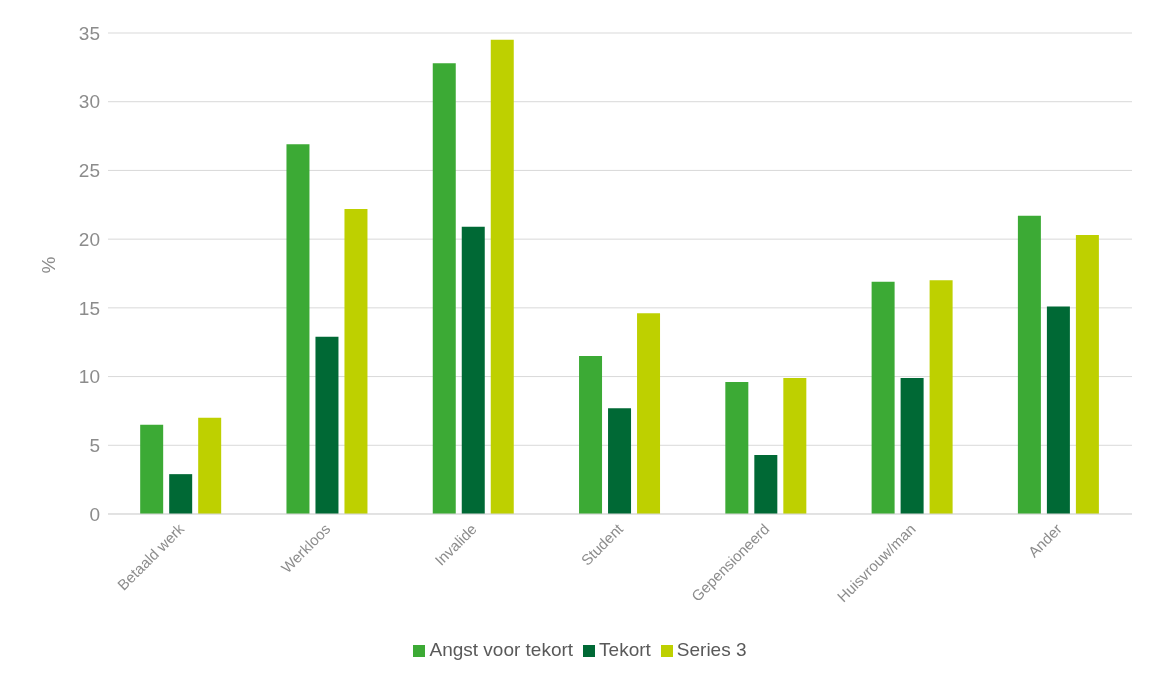 The image size is (1150, 679). What do you see at coordinates (89, 239) in the screenshot?
I see `y-tick-label: 20` at bounding box center [89, 239].